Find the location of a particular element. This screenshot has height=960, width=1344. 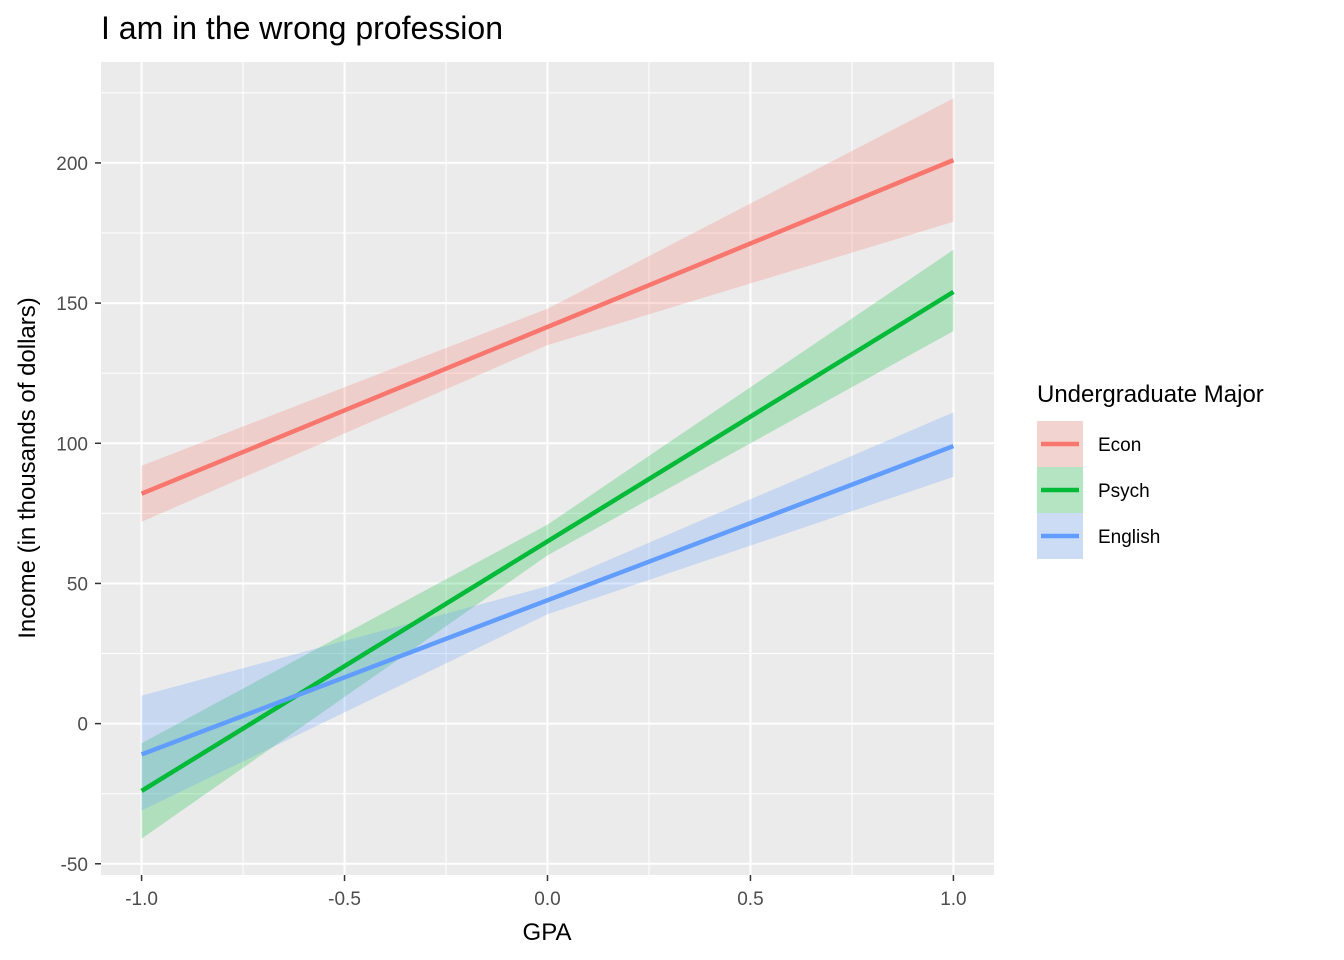

legend-label: English is located at coordinates (1129, 537).